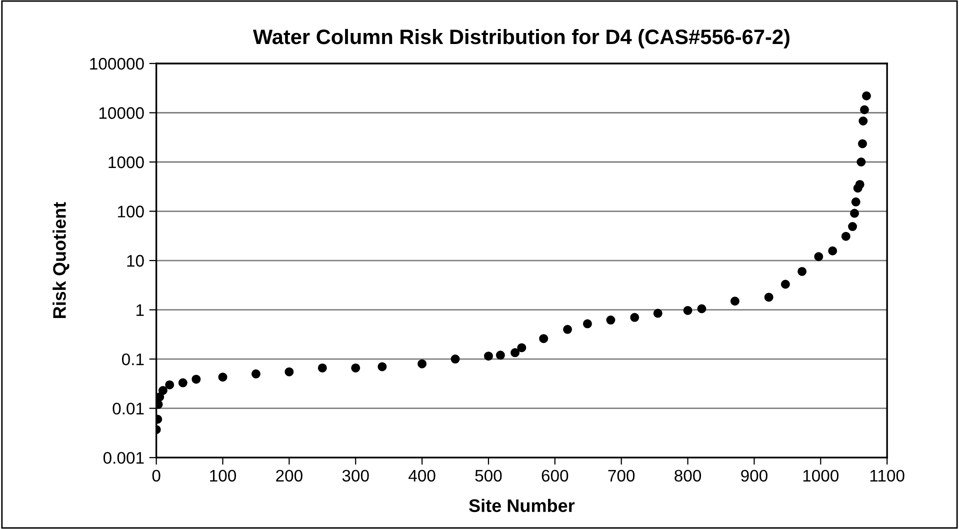 The image size is (959, 529). I want to click on x-tick-label: 800, so click(688, 476).